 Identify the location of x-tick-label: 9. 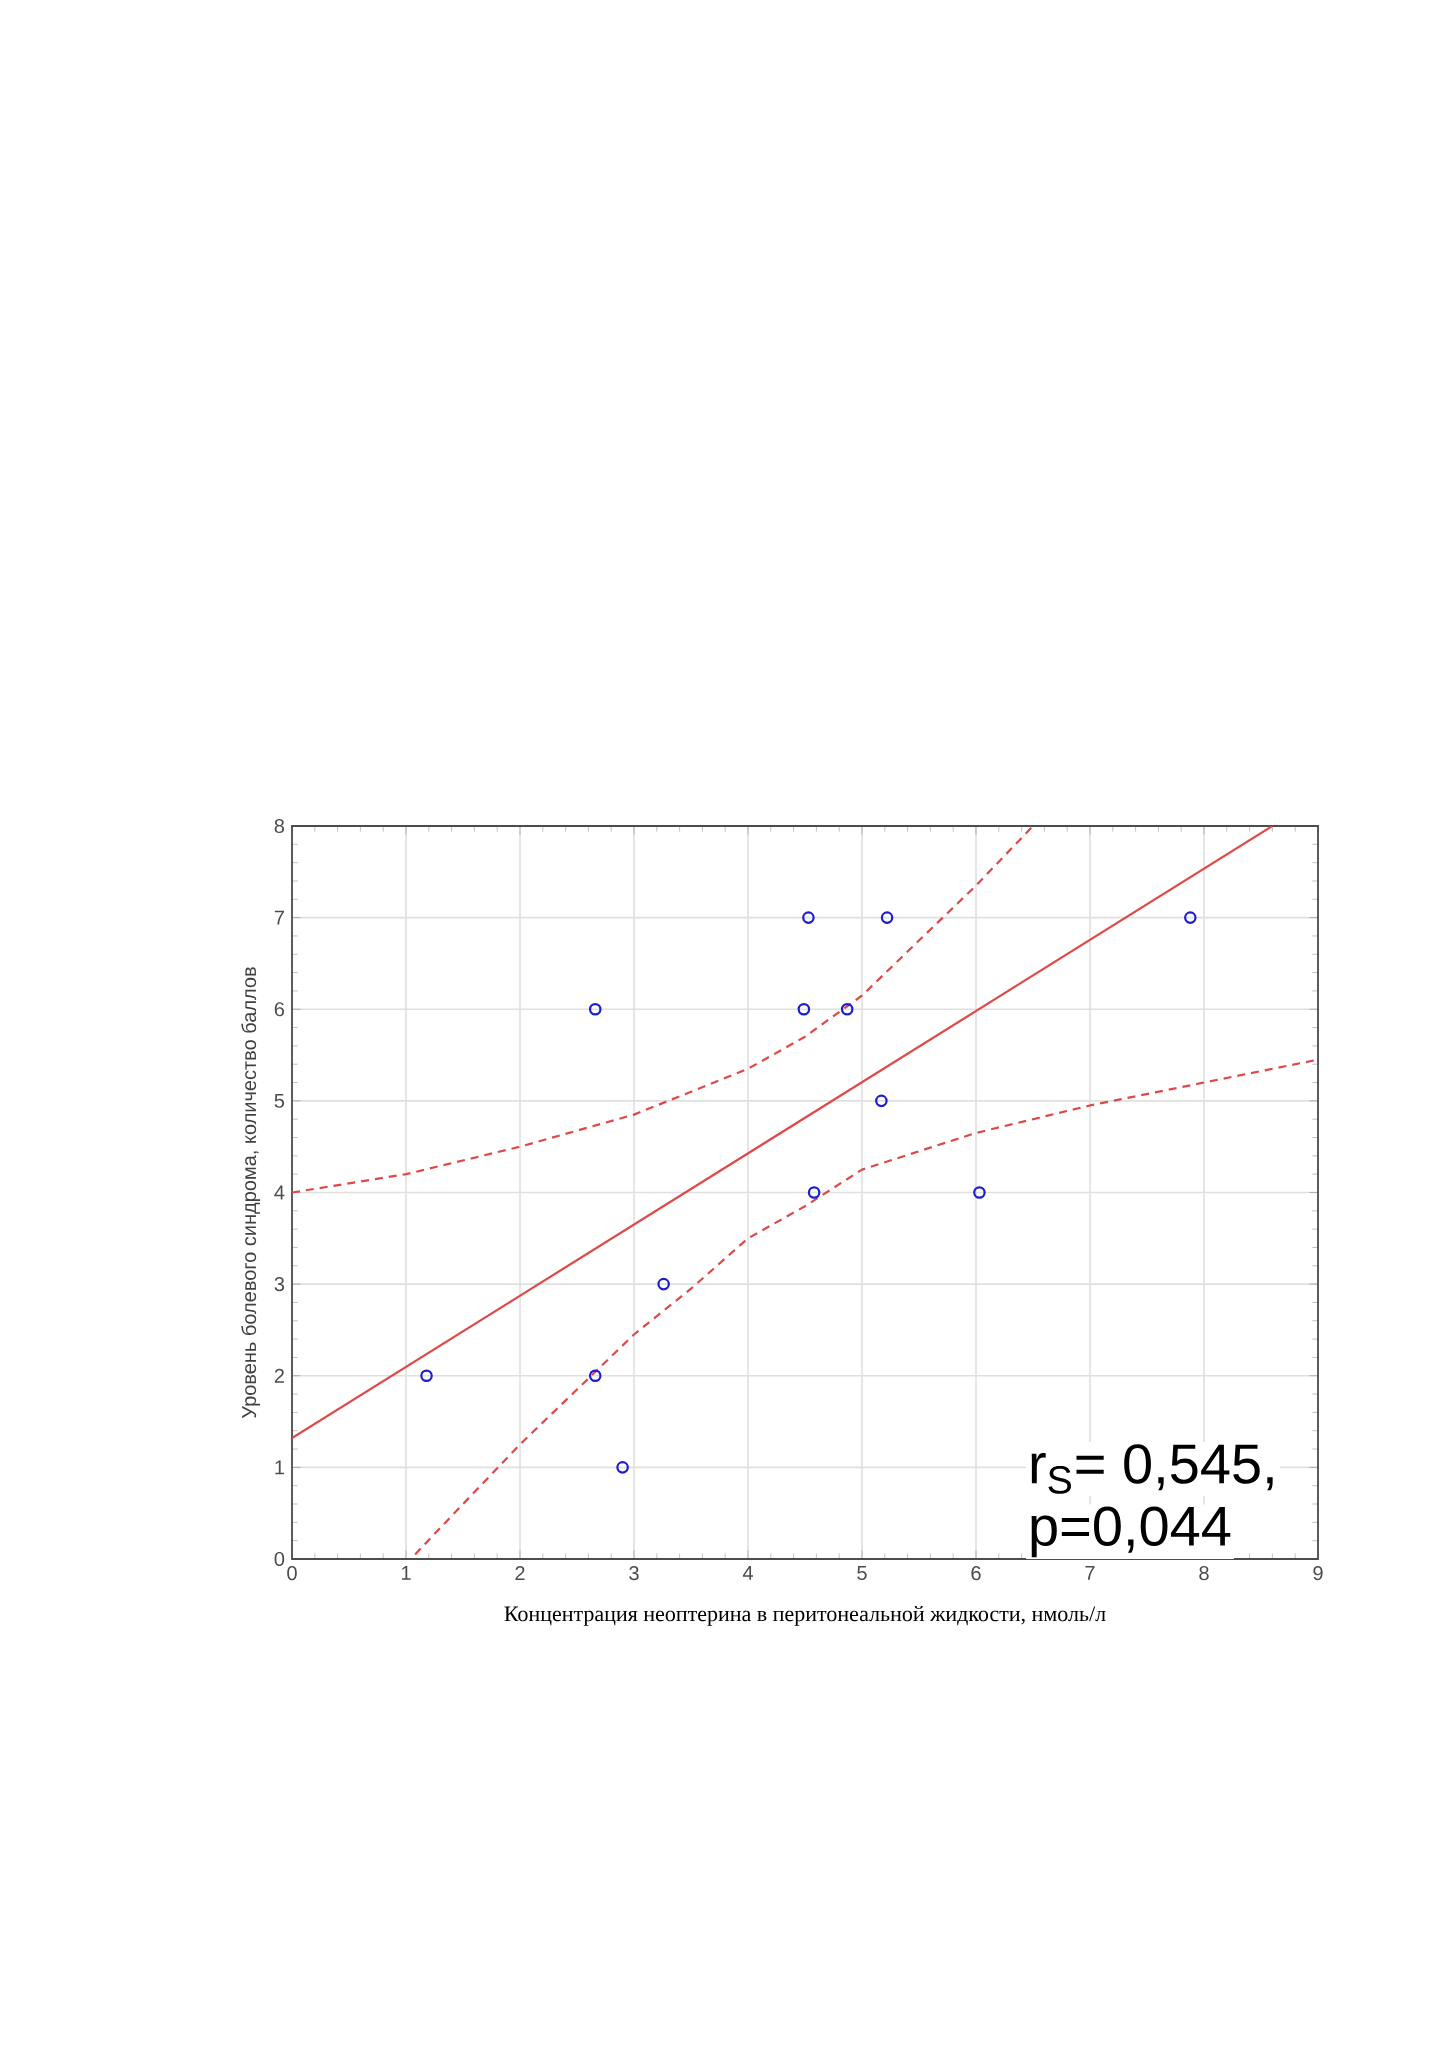
(1318, 1573).